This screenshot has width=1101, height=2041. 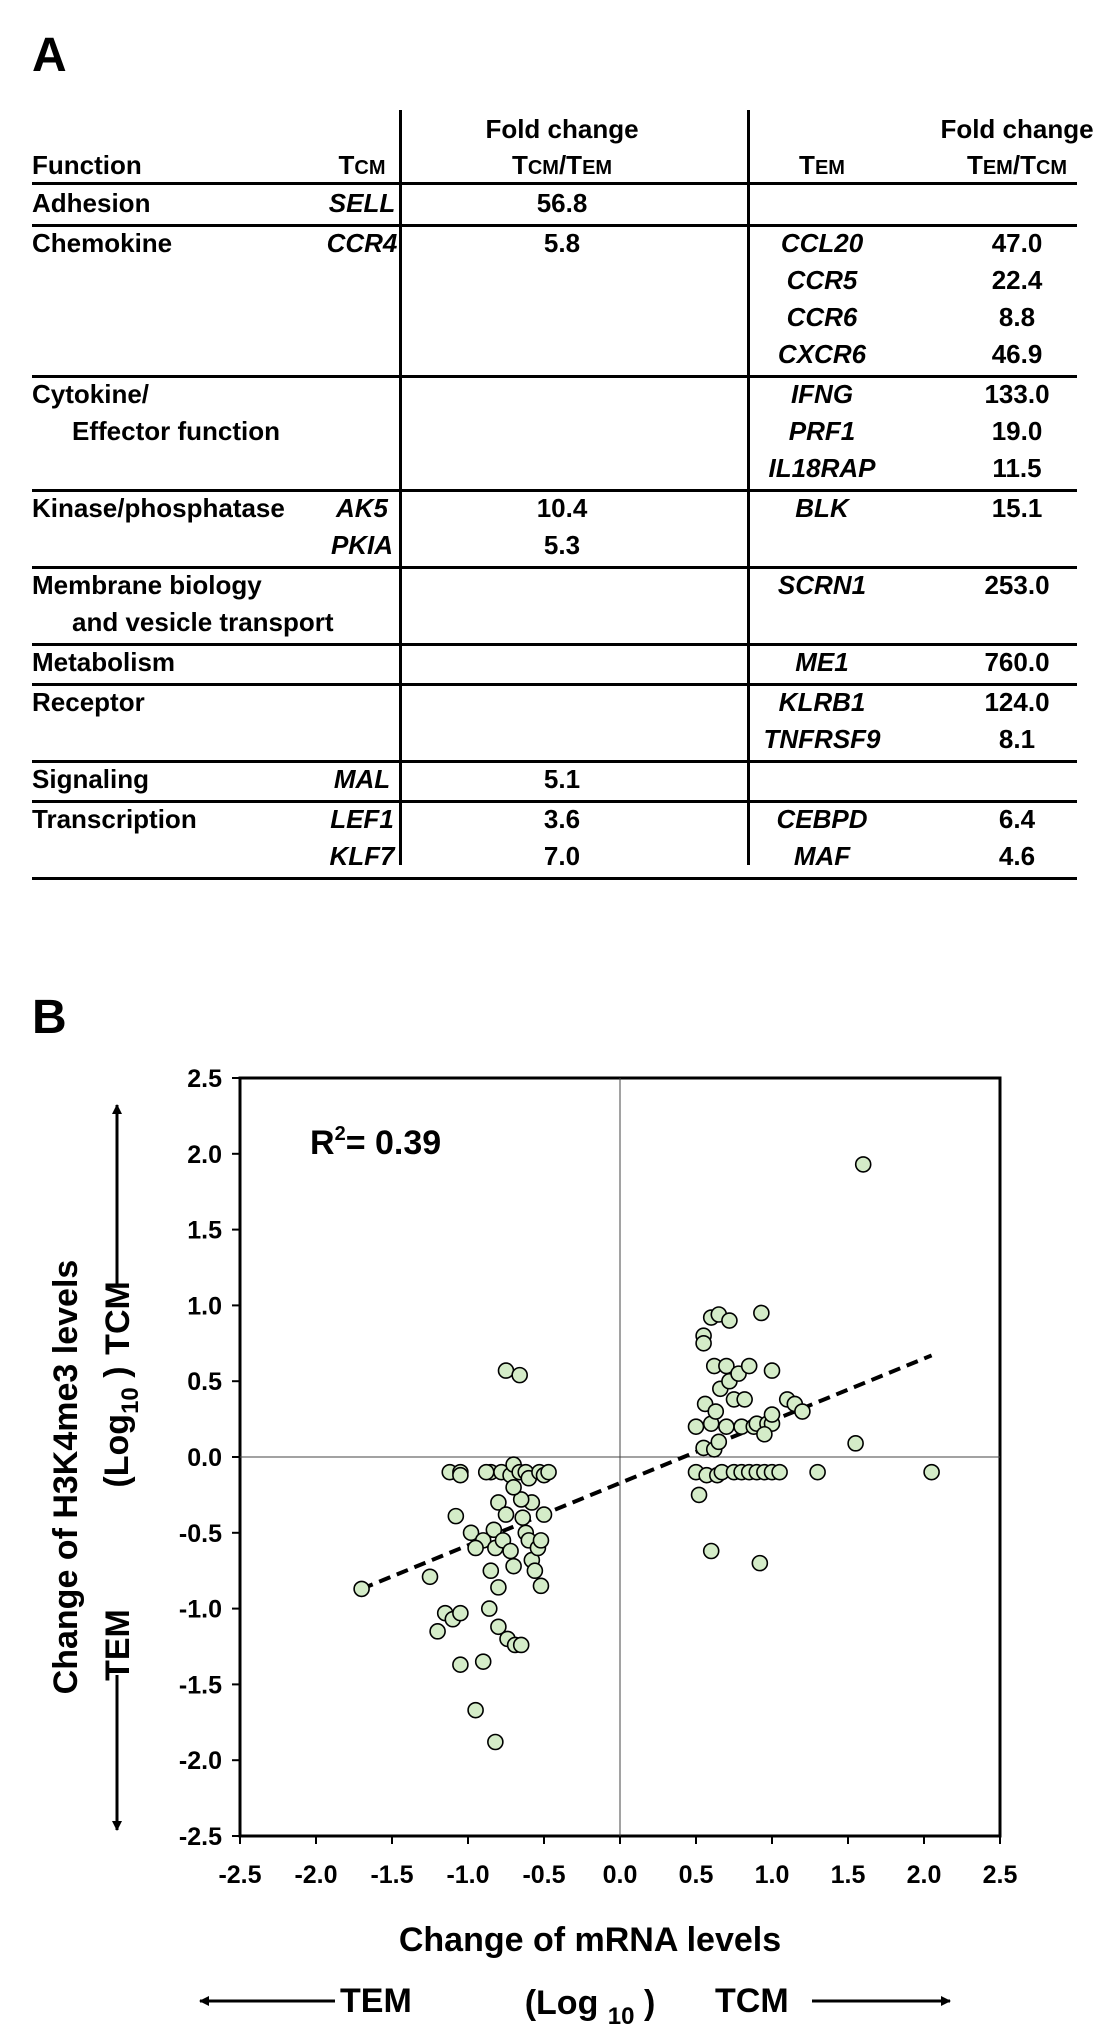 What do you see at coordinates (848, 1875) in the screenshot?
I see `x-tick-label: 1.5` at bounding box center [848, 1875].